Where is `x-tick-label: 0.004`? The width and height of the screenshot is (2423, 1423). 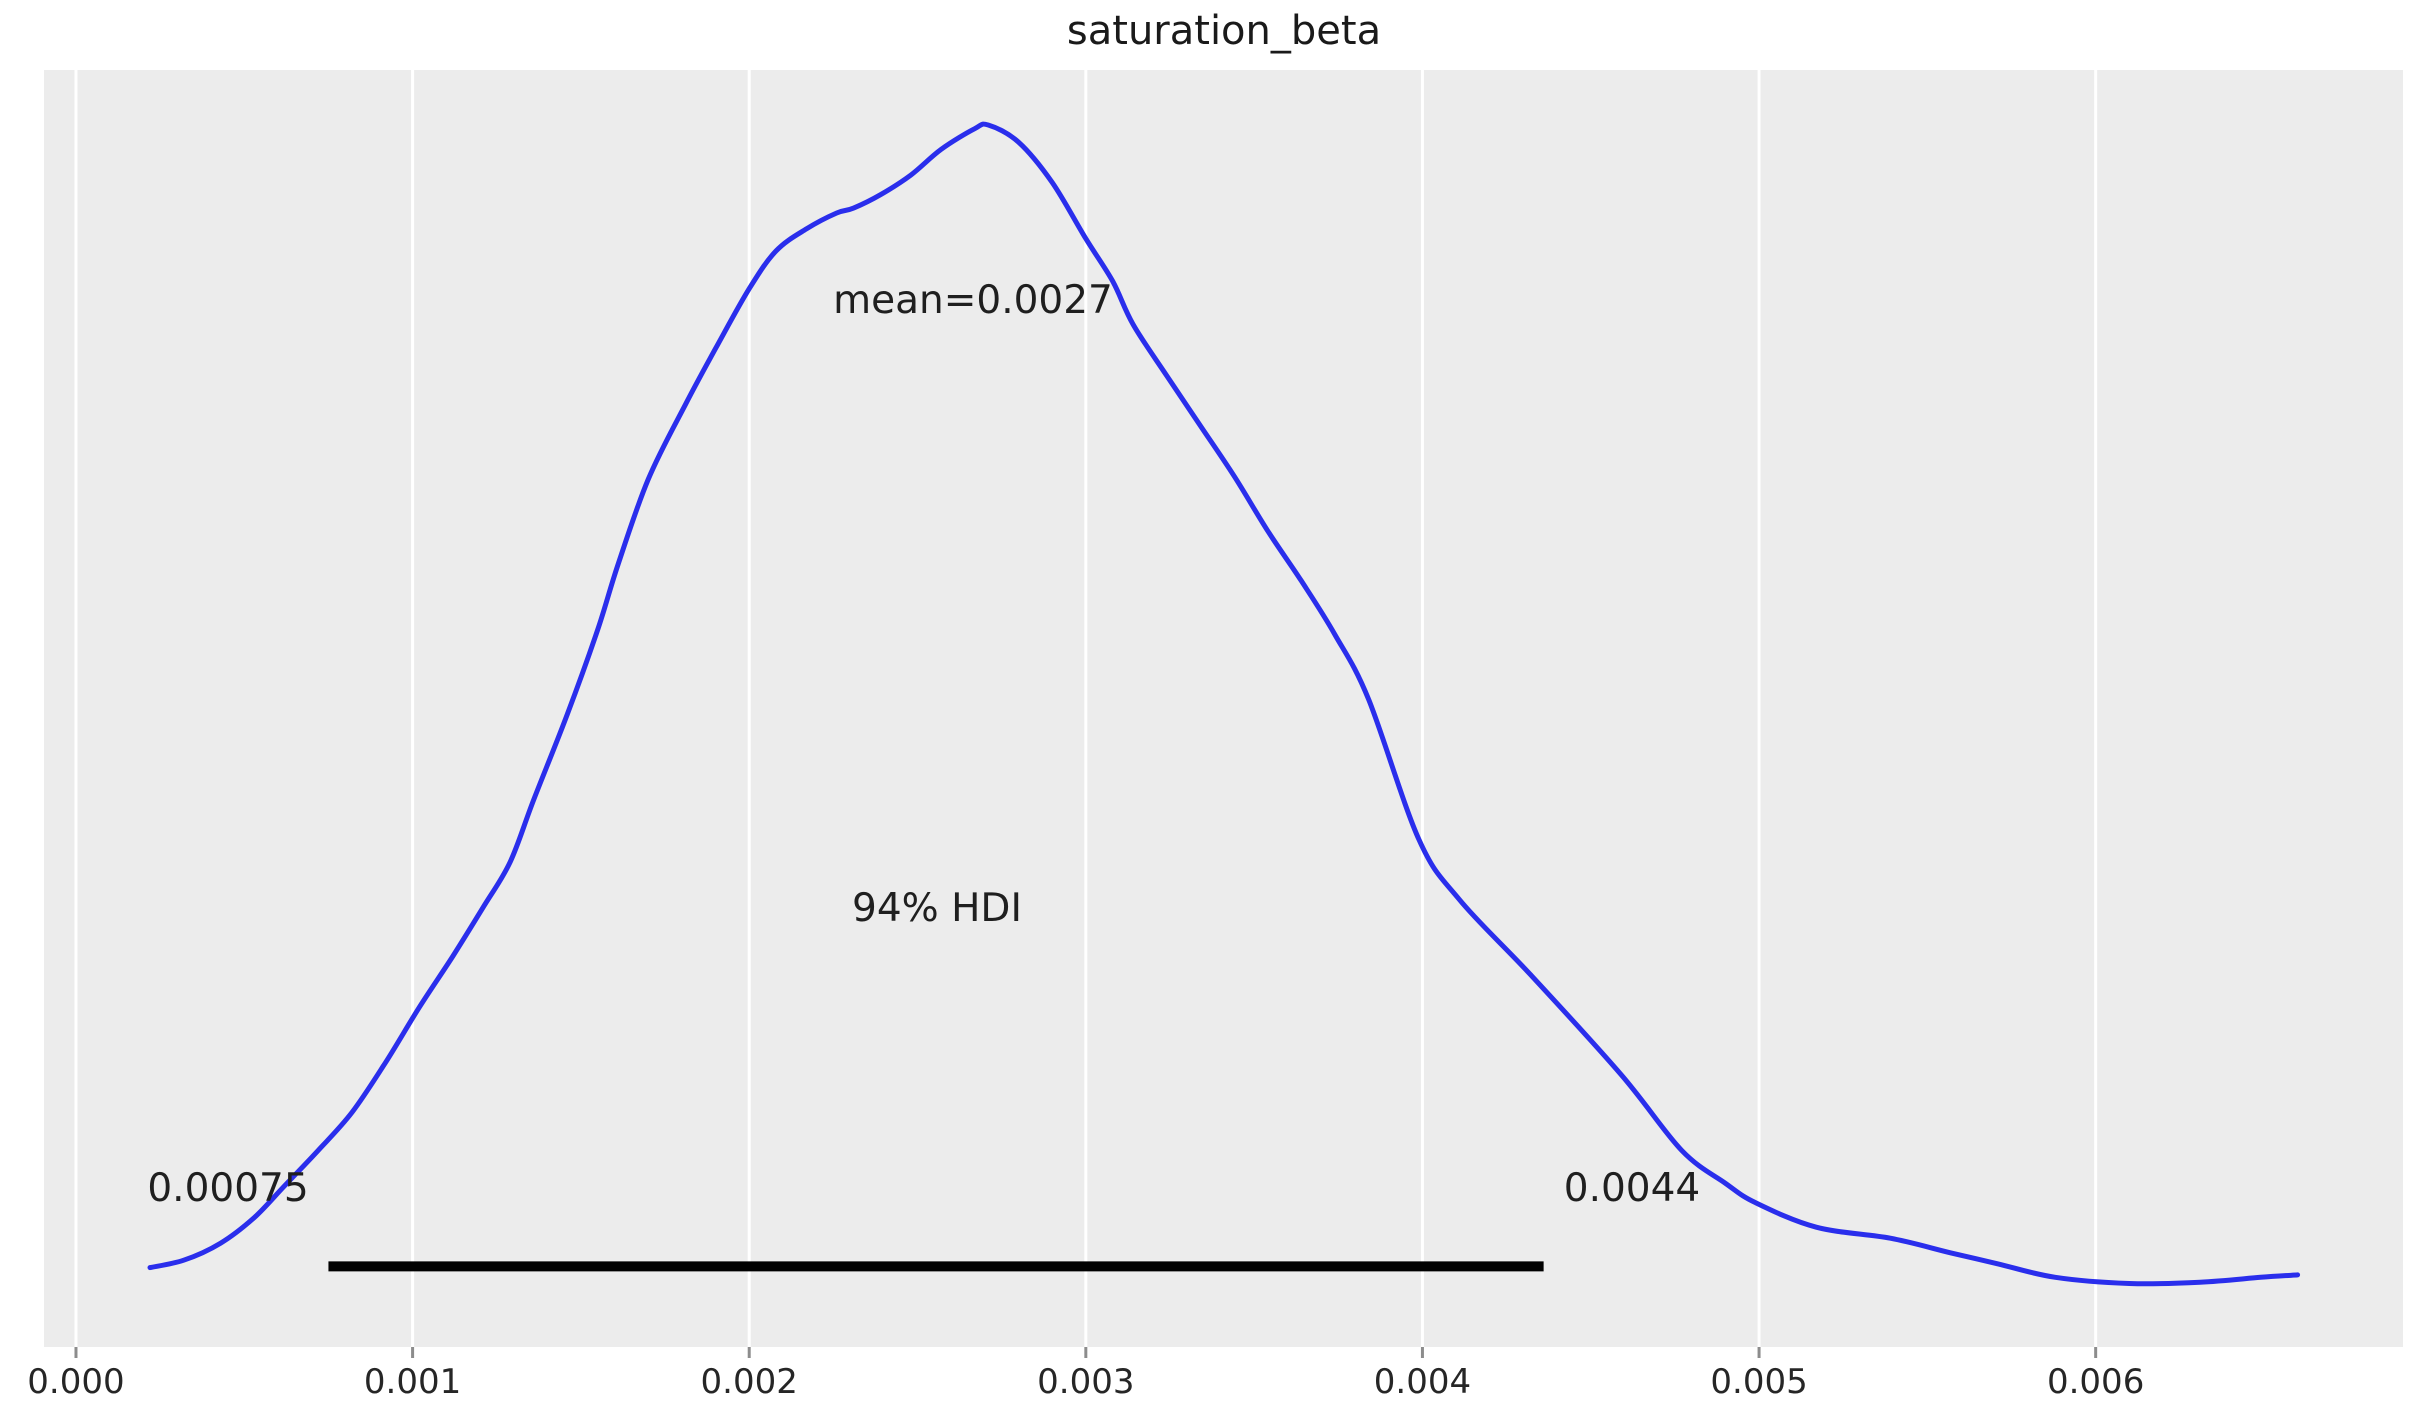 x-tick-label: 0.004 is located at coordinates (1422, 1382).